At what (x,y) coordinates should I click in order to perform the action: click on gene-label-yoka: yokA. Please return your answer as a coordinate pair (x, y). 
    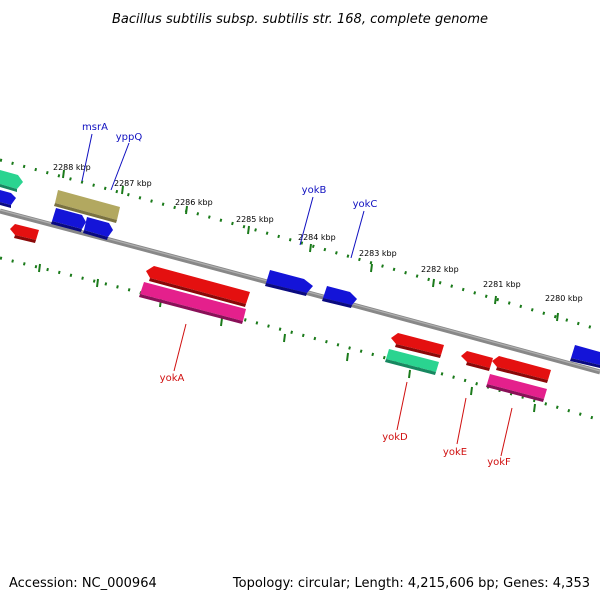
    Looking at the image, I should click on (172, 378).